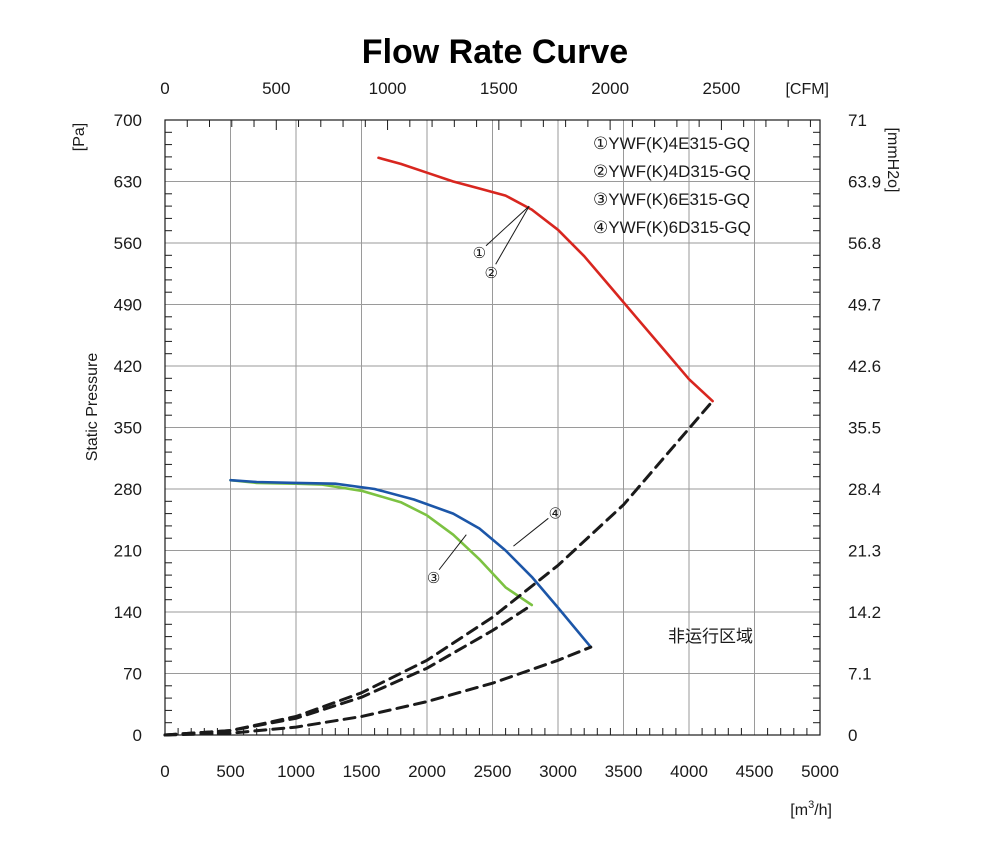 The width and height of the screenshot is (1000, 844). What do you see at coordinates (128, 551) in the screenshot?
I see `y-tick-label: 210` at bounding box center [128, 551].